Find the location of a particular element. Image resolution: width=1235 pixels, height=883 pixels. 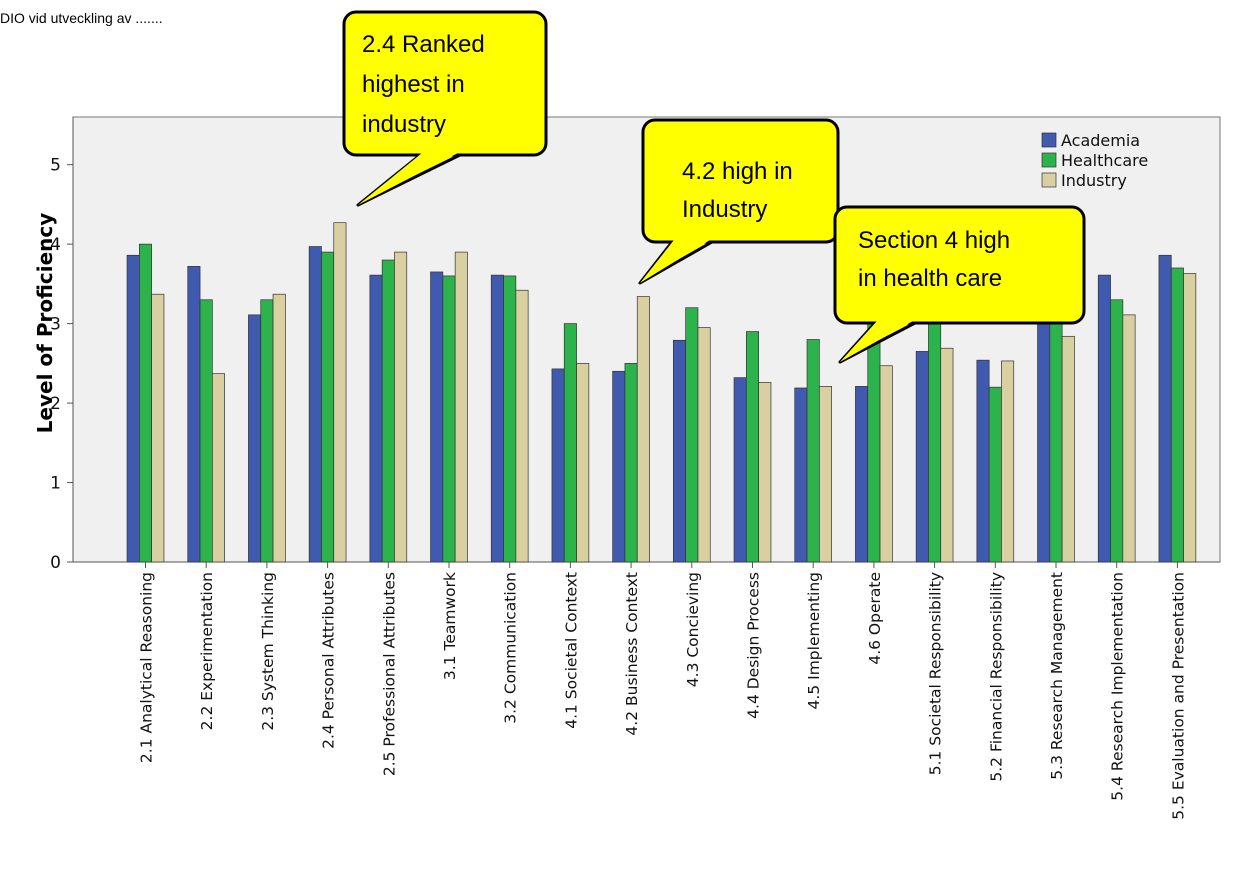

x-tick-label: 2.5 Professional Attributes is located at coordinates (389, 674).